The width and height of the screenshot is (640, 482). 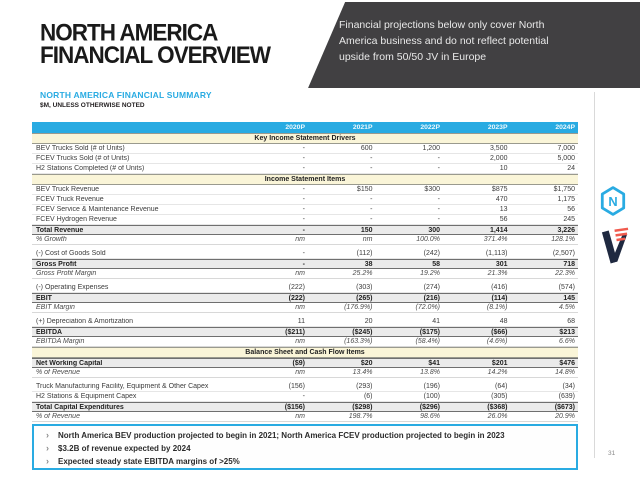 What do you see at coordinates (71, 253) in the screenshot?
I see `row-label: (-) Cost of Goods Sold` at bounding box center [71, 253].